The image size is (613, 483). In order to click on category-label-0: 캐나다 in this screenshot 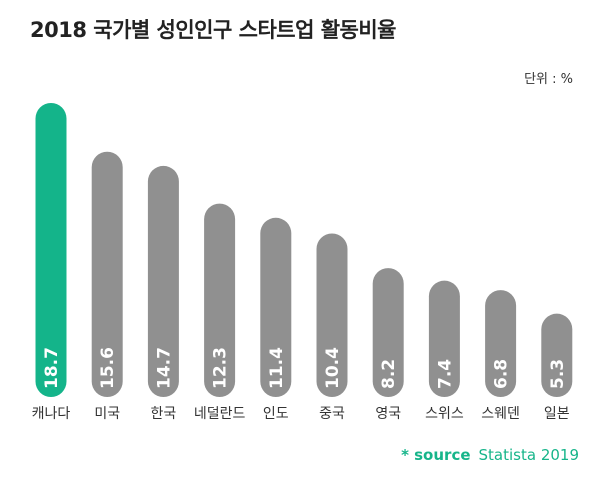, I will do `click(51, 414)`.